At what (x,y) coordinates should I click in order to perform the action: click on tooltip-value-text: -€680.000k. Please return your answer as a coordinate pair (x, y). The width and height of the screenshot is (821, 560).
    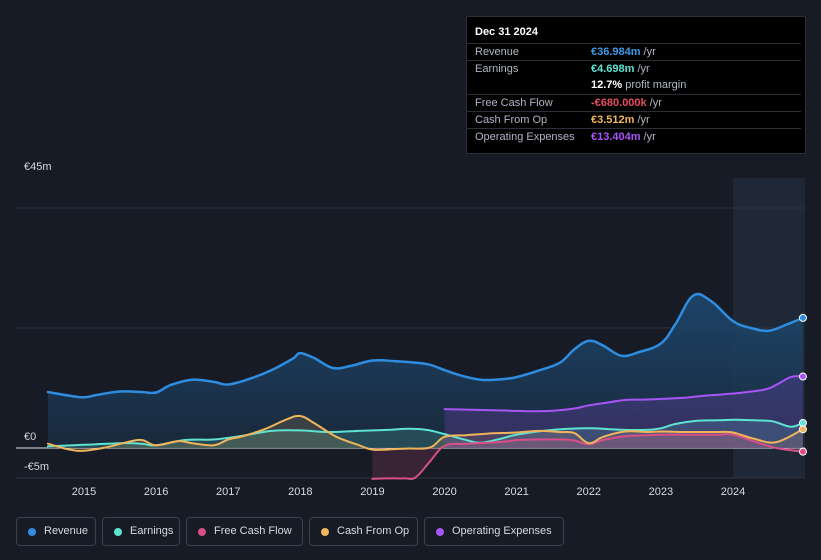
    Looking at the image, I should click on (619, 103).